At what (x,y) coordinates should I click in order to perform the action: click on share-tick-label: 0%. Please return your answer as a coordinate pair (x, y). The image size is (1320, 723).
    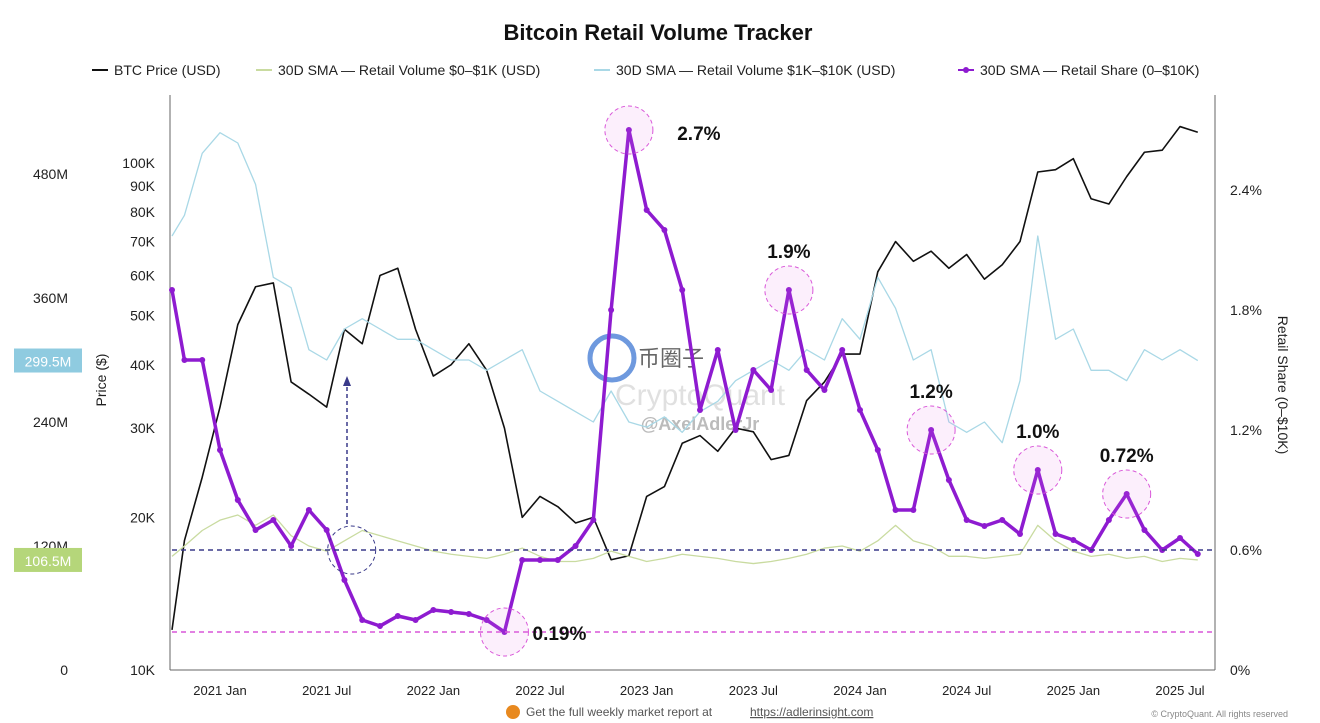
    Looking at the image, I should click on (1240, 670).